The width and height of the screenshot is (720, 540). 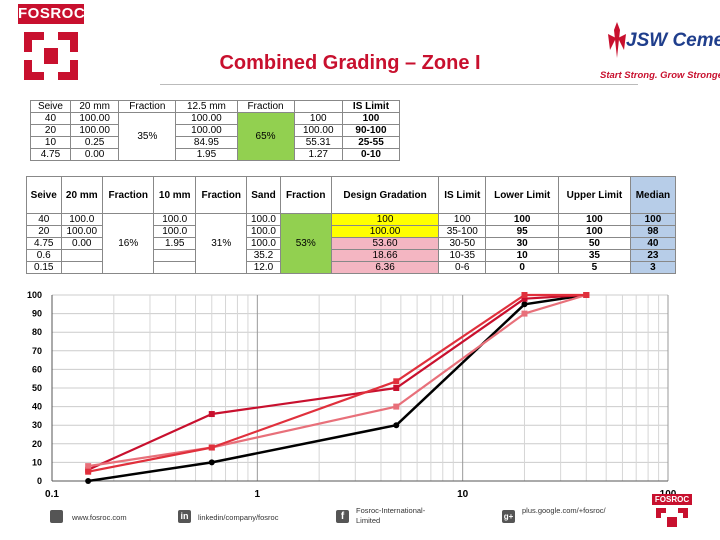 What do you see at coordinates (371, 142) in the screenshot?
I see `cell: 25-55` at bounding box center [371, 142].